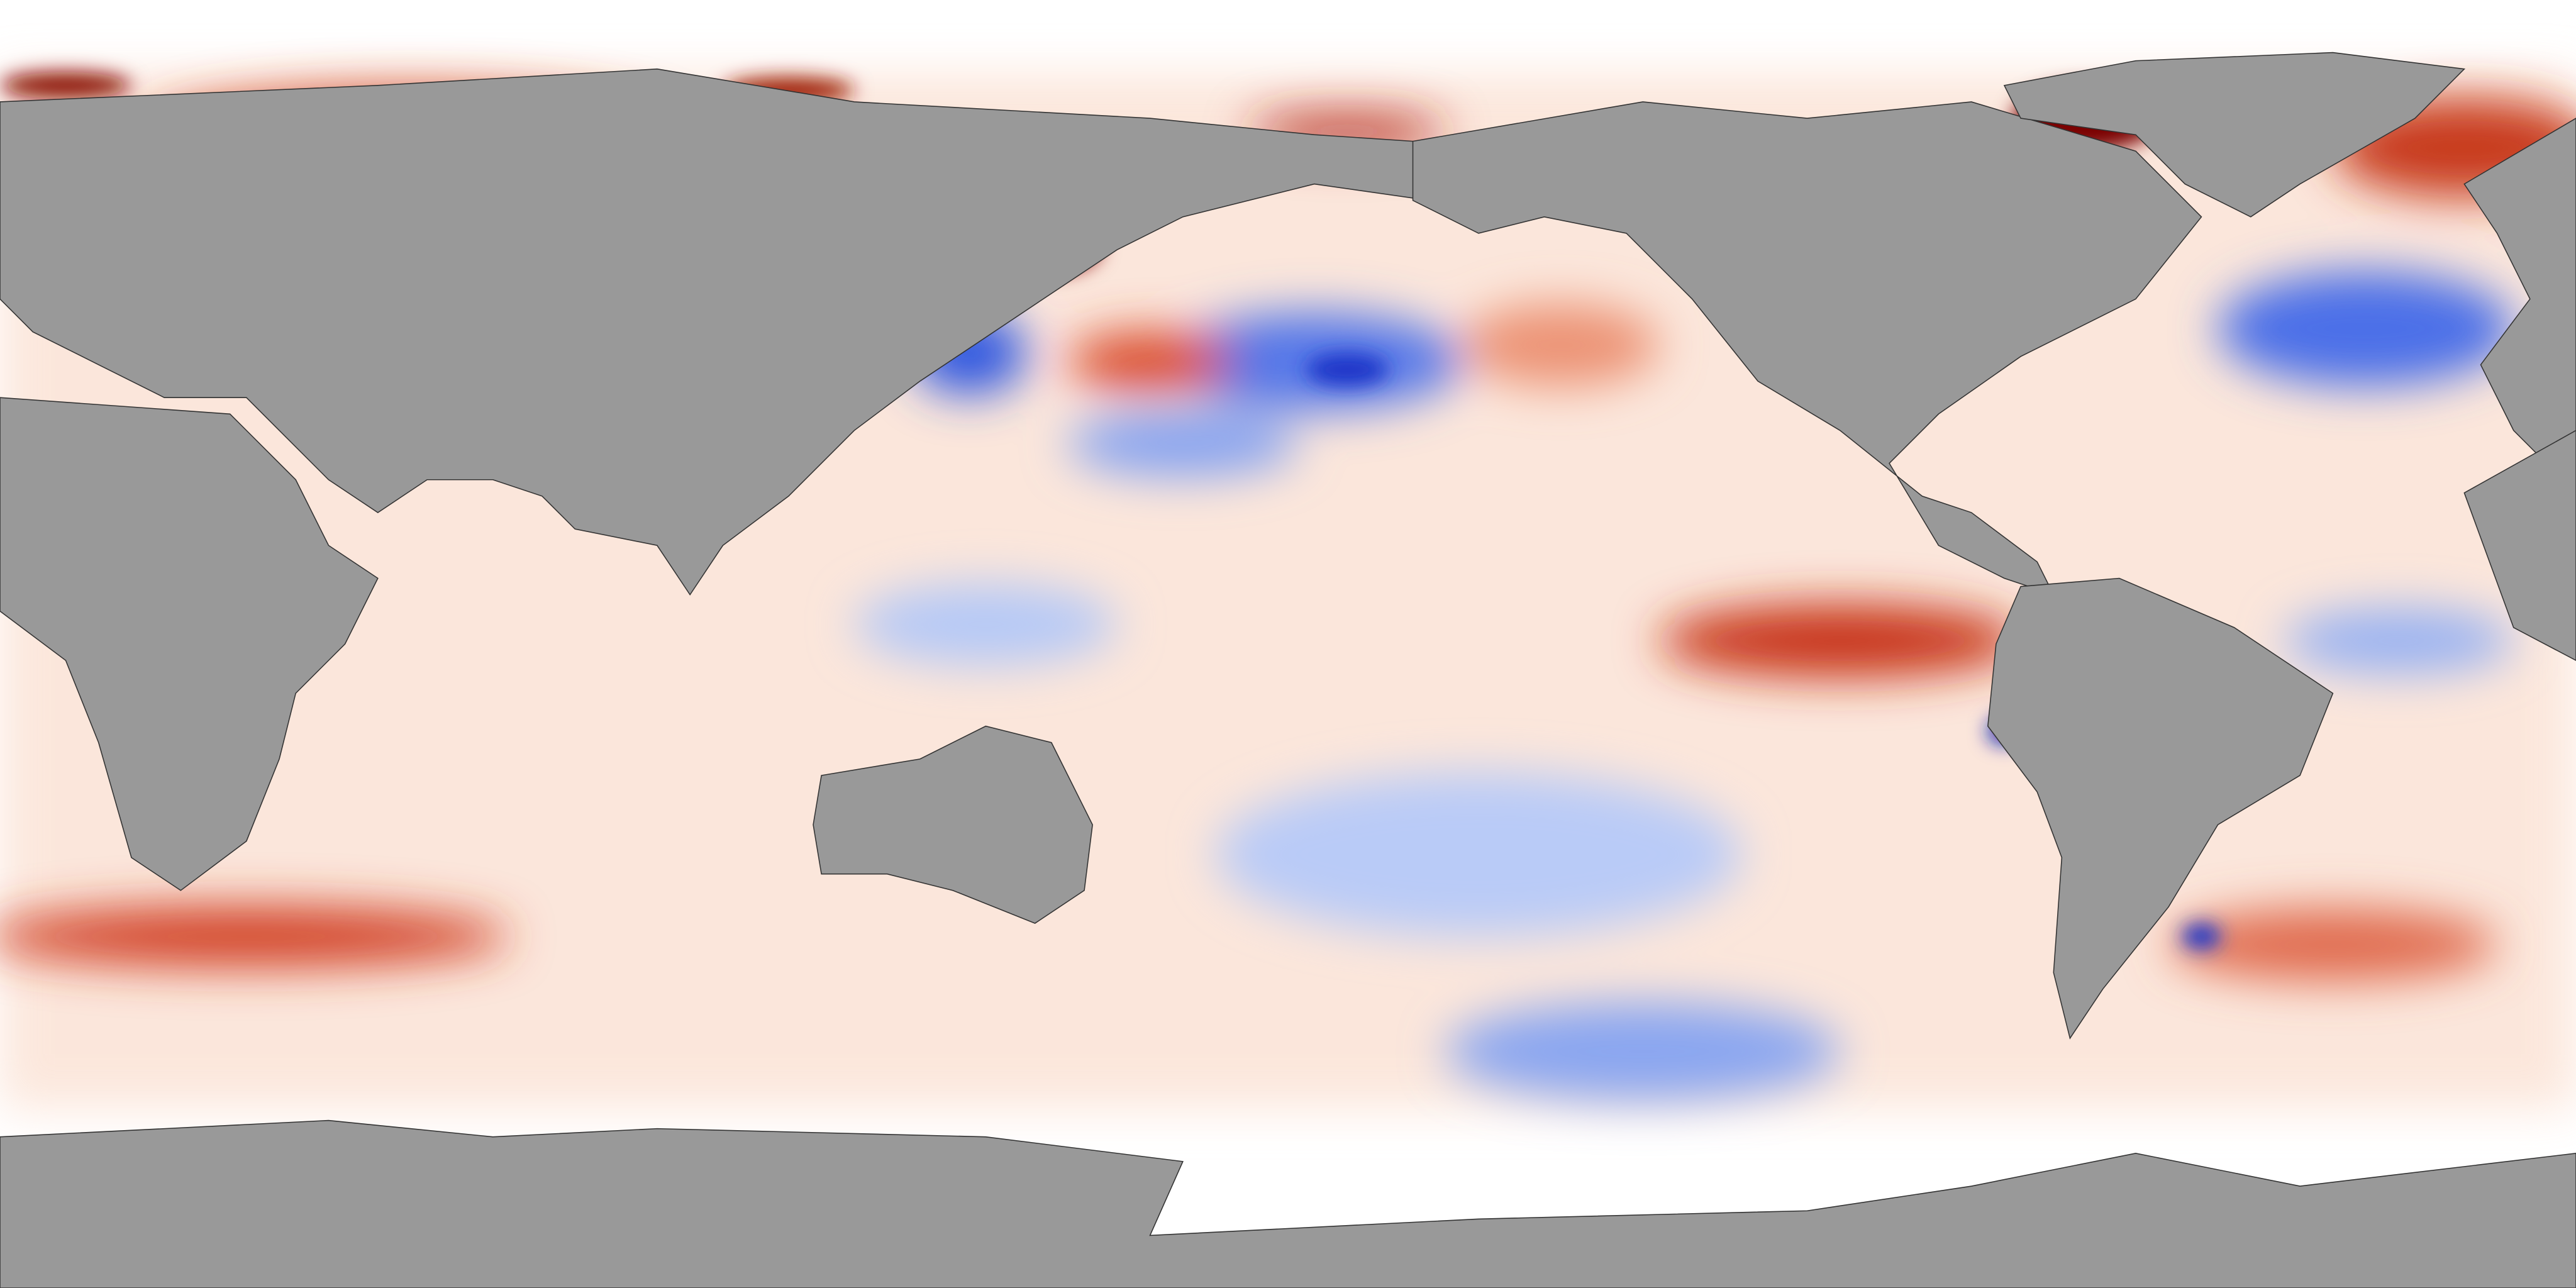 This screenshot has height=1288, width=2576. What do you see at coordinates (1807, 348) in the screenshot?
I see `north-america` at bounding box center [1807, 348].